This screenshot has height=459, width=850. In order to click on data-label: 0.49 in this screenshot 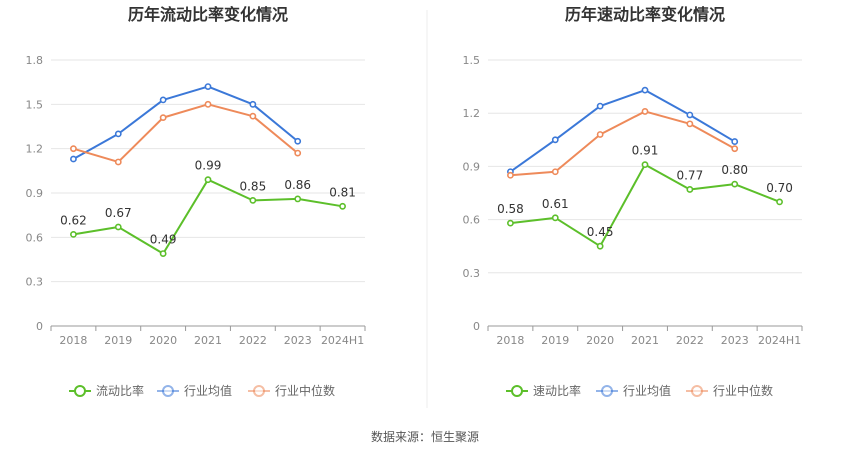, I will do `click(163, 240)`.